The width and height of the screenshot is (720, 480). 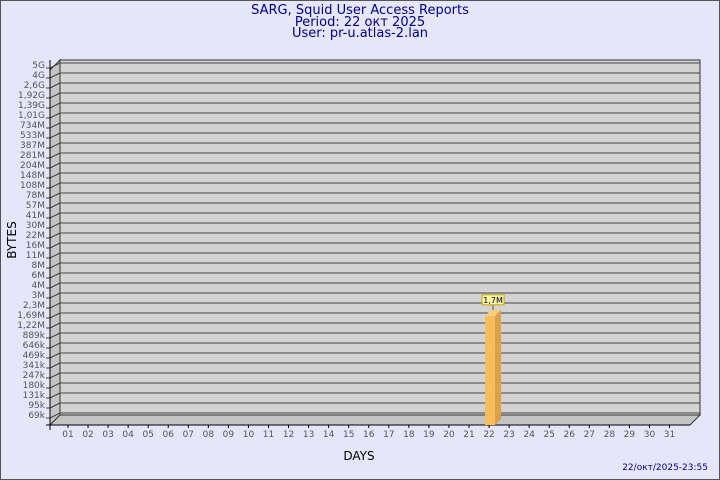 I want to click on y-tick-label: 1,69M, so click(x=31, y=316).